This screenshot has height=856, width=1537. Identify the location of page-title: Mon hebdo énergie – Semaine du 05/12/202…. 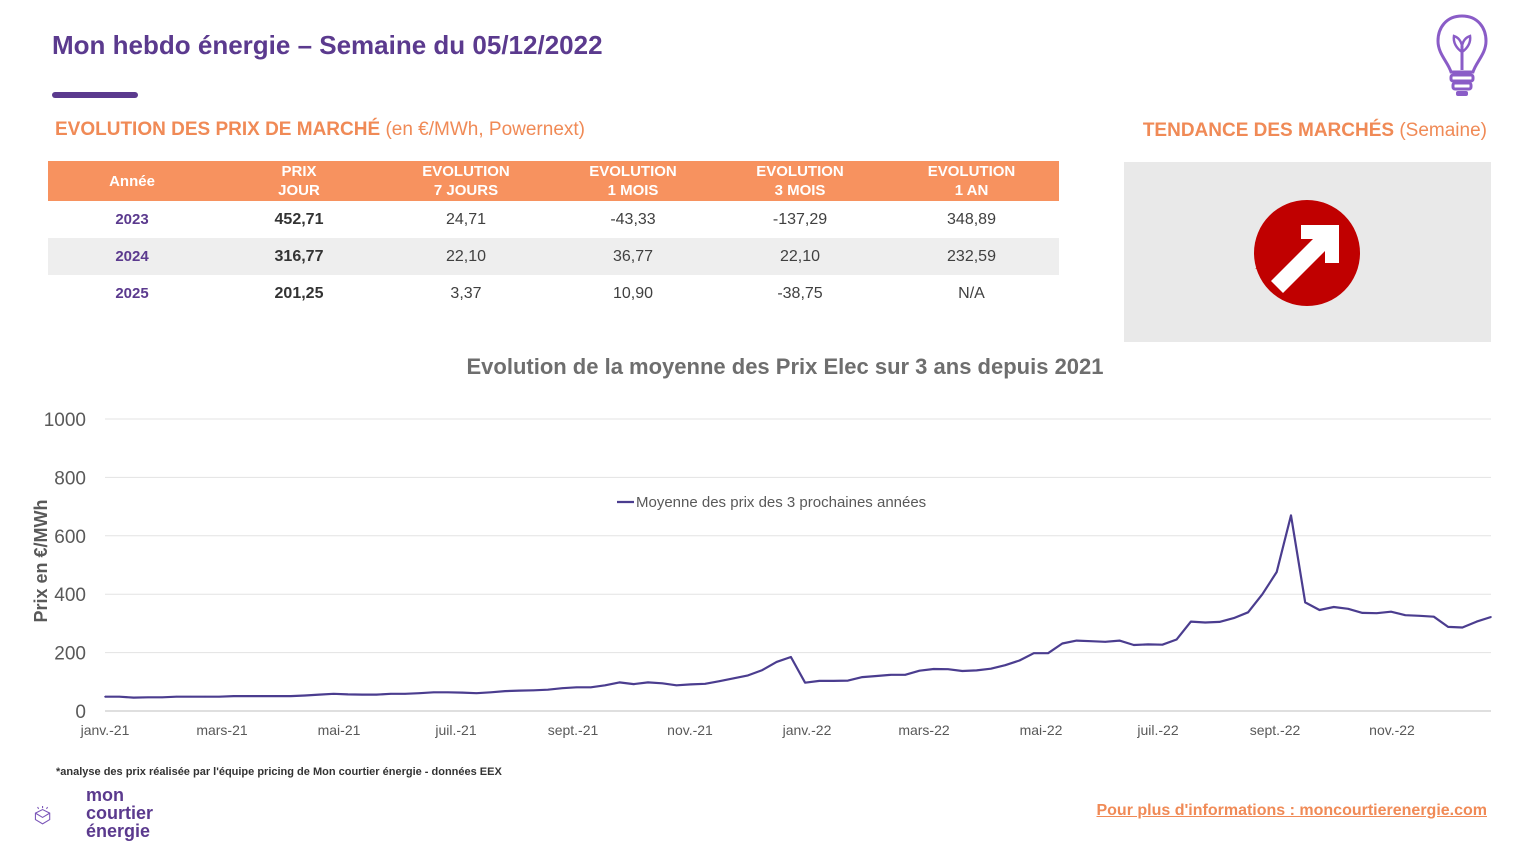
(327, 45).